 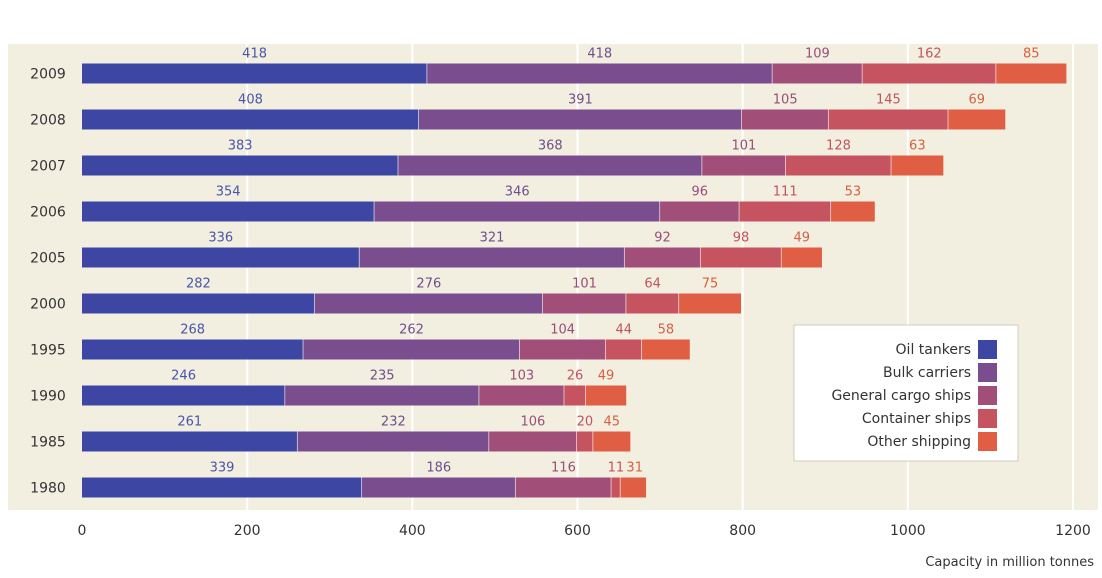 I want to click on year-label: 2009, so click(x=48, y=75).